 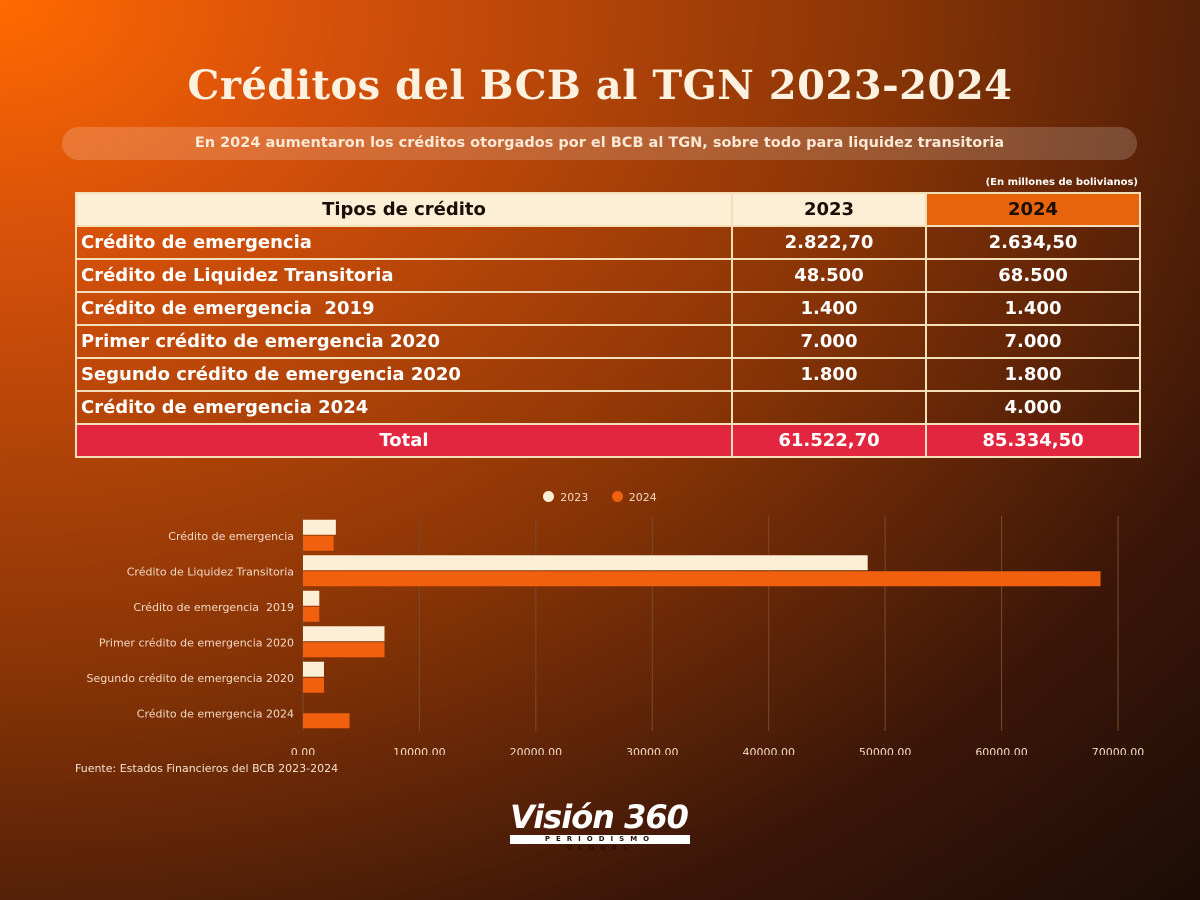 What do you see at coordinates (652, 750) in the screenshot?
I see `x-tick-label: 30000.00` at bounding box center [652, 750].